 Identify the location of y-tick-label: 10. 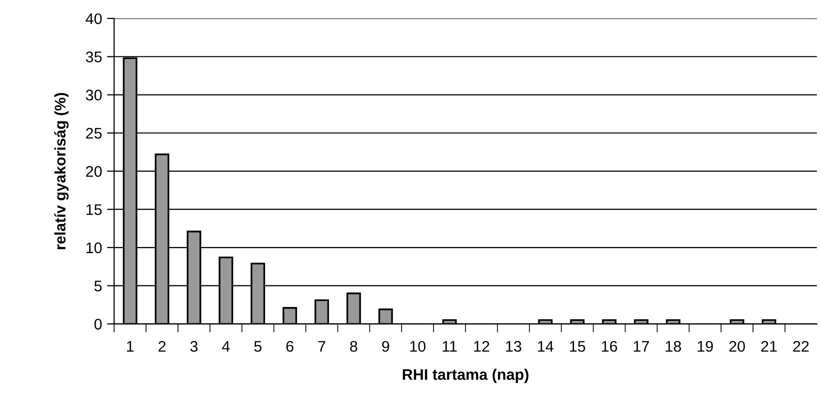
(94, 248).